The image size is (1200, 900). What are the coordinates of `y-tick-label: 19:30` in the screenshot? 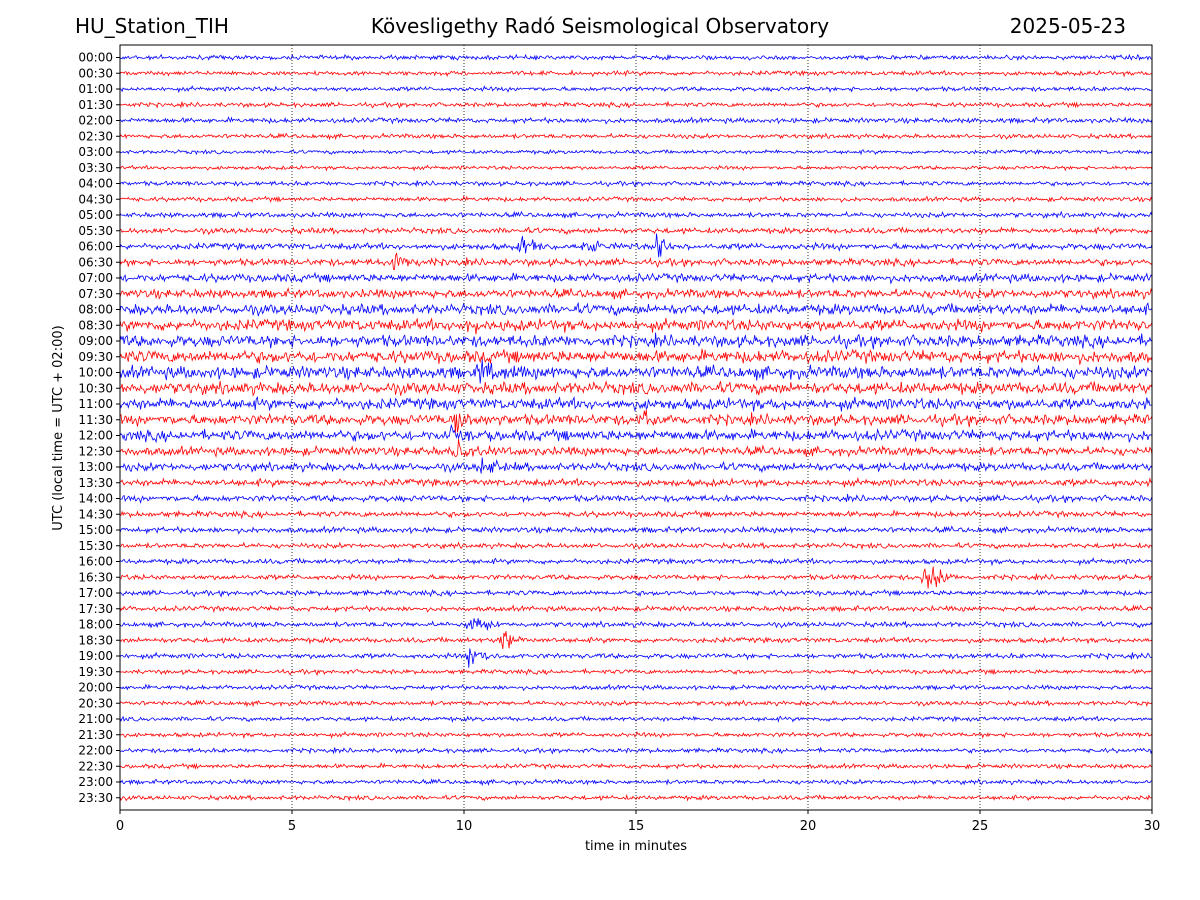 It's located at (95, 672).